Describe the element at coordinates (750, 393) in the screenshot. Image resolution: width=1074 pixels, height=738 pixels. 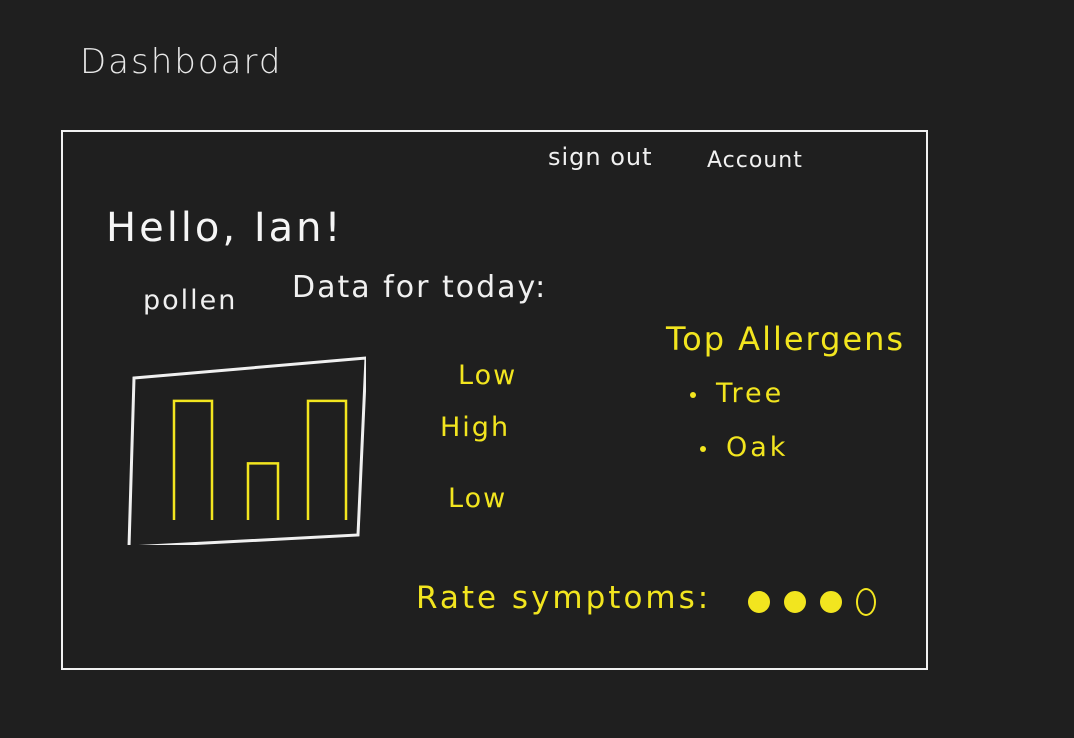
I see `allergen-label: Tree` at that location.